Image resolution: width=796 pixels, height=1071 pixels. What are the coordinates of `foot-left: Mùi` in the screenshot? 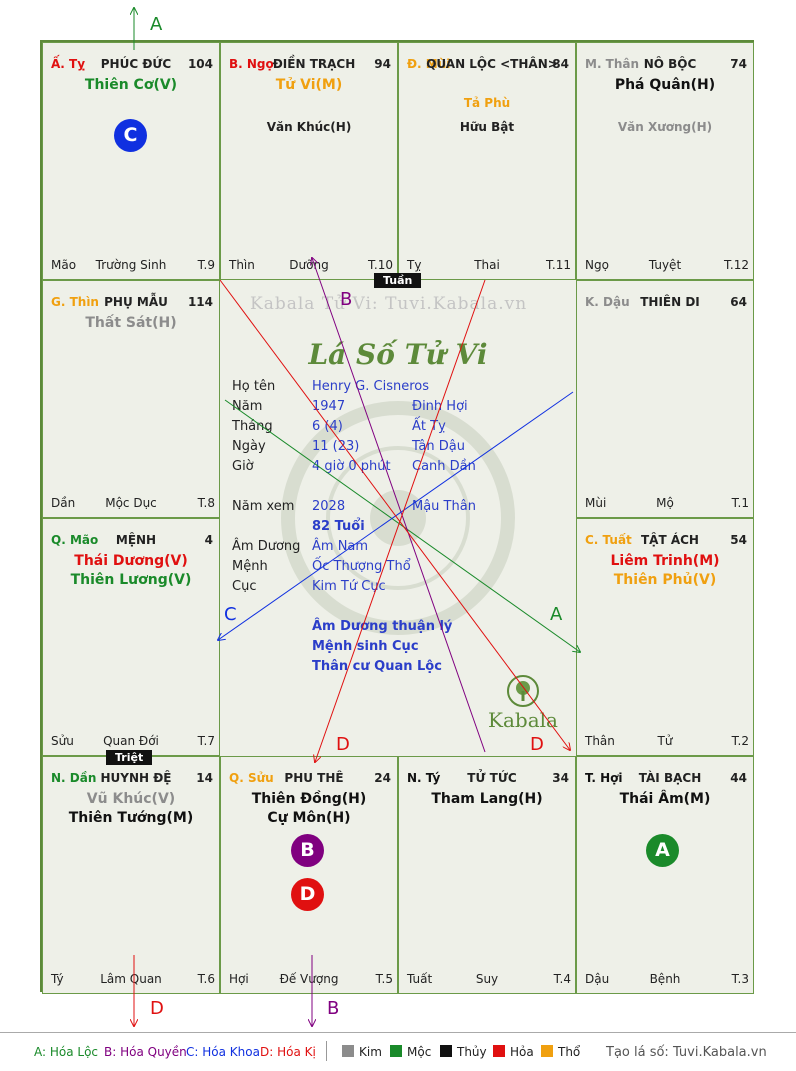 It's located at (596, 503).